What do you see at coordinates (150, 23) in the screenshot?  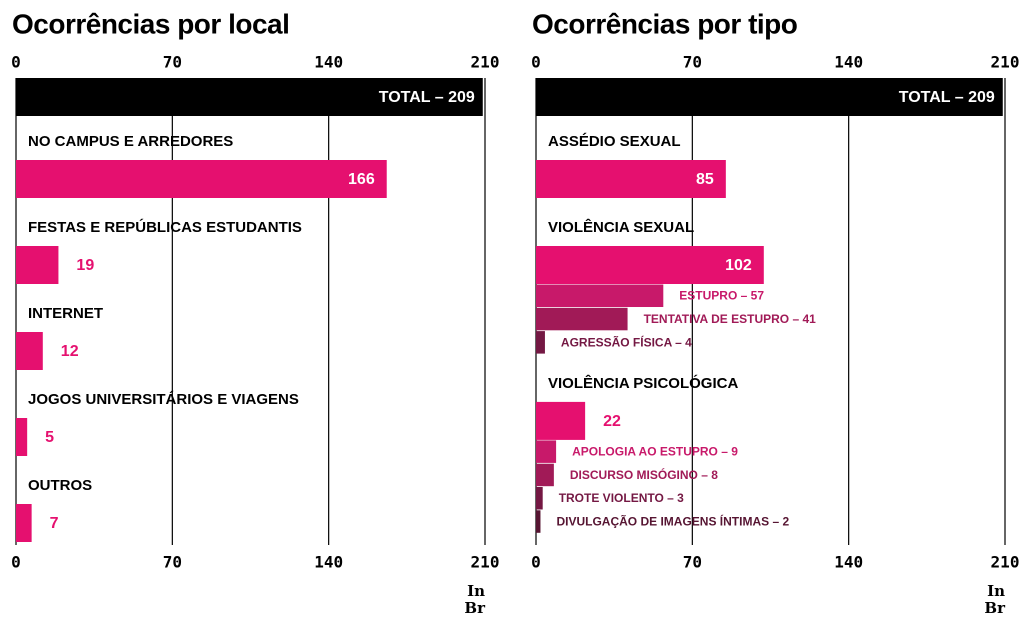 I see `chart-title: Ocorrências por local` at bounding box center [150, 23].